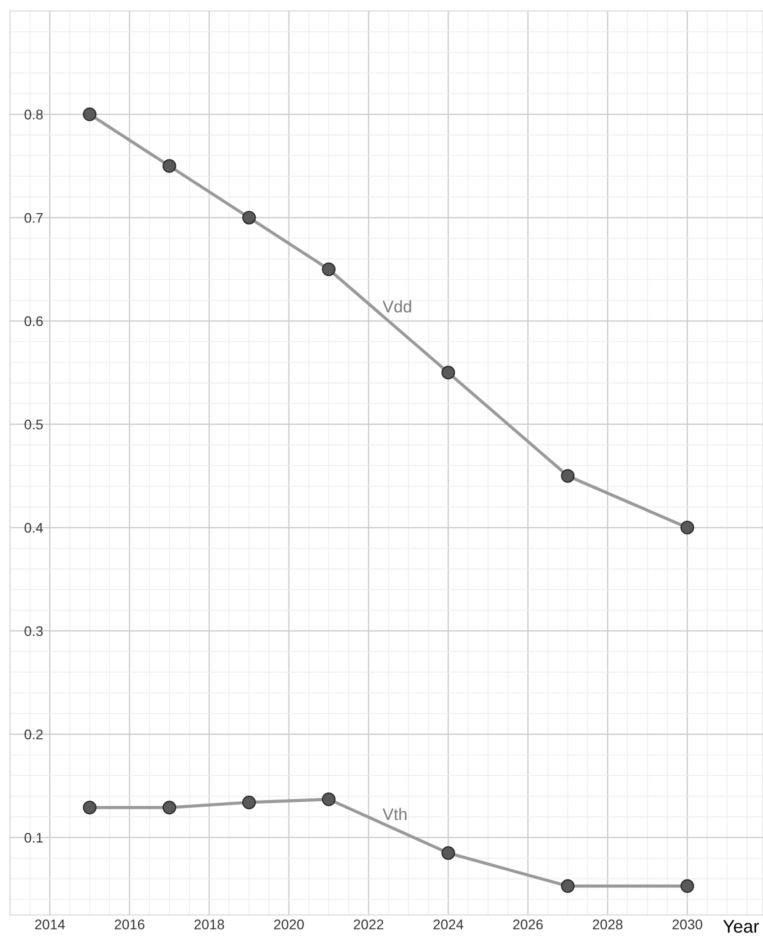 The height and width of the screenshot is (939, 763). What do you see at coordinates (209, 925) in the screenshot?
I see `x-tick-label: 2018` at bounding box center [209, 925].